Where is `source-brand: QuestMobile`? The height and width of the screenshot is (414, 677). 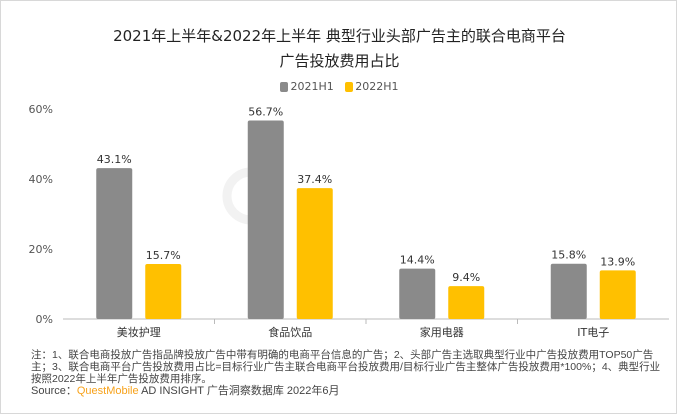
source-brand: QuestMobile is located at coordinates (107, 391).